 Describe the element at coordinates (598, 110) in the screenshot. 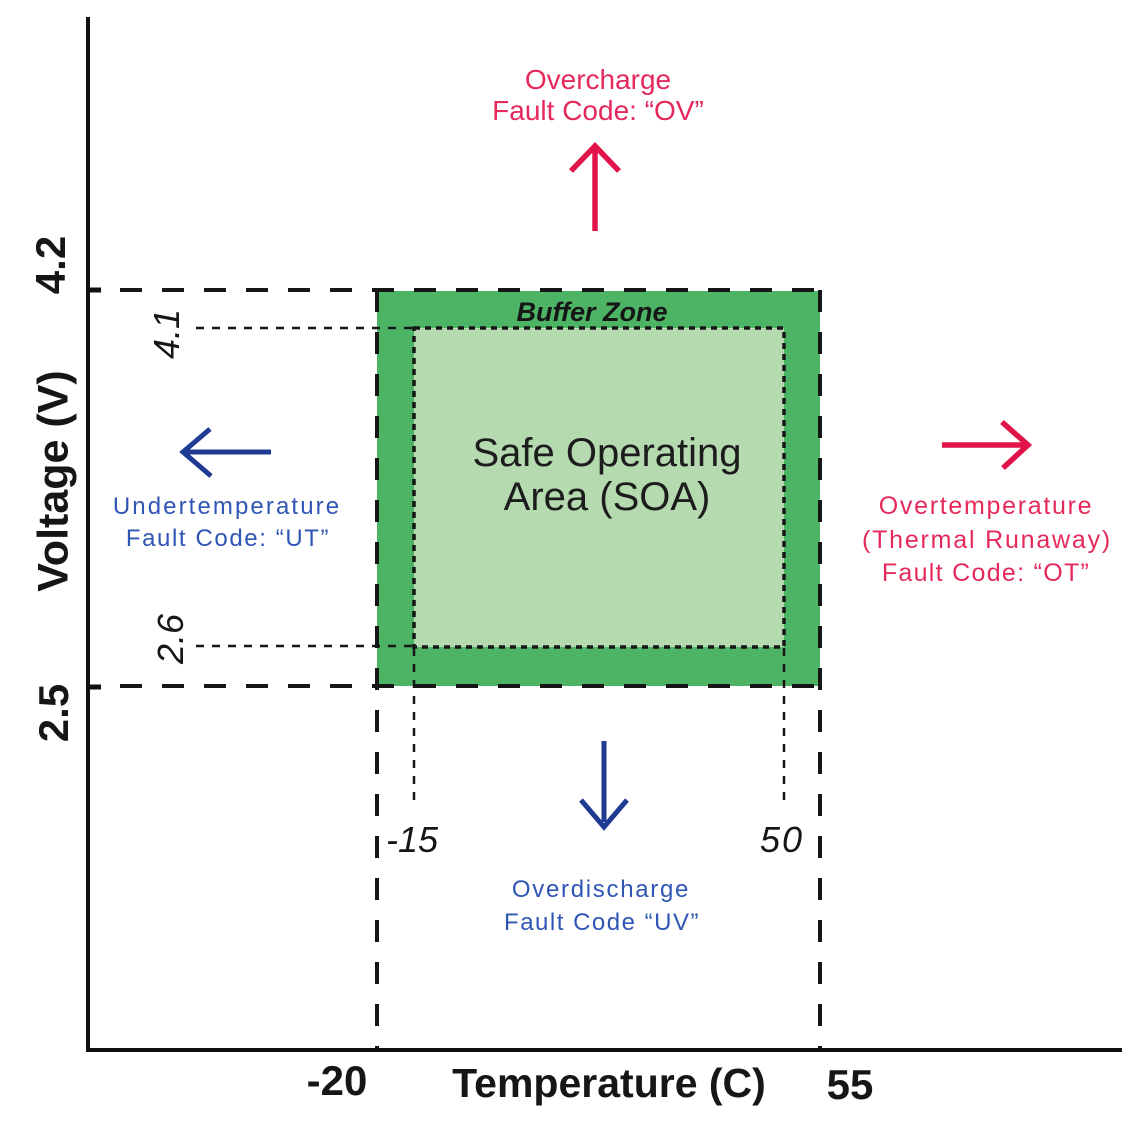

I see `svg-text: Fault Code: “OV”` at that location.